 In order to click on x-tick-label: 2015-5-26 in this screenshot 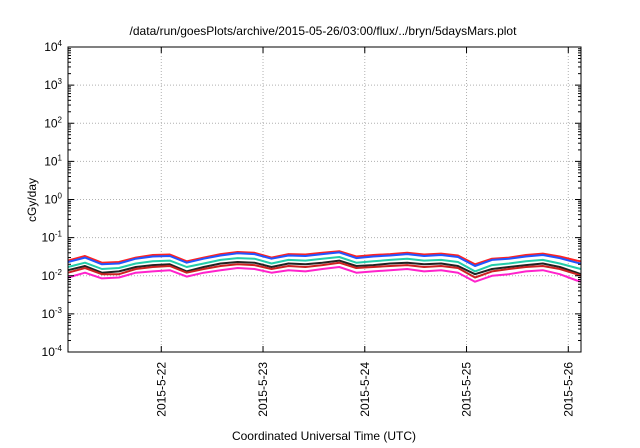, I will do `click(568, 389)`.